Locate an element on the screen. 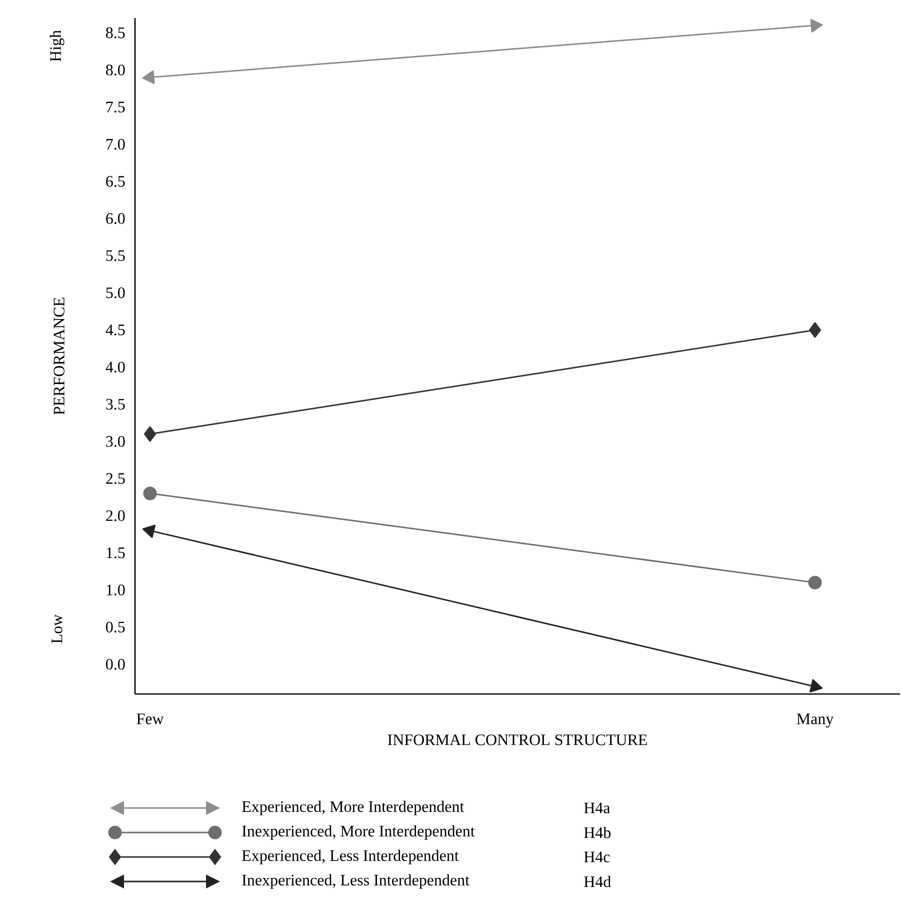 The height and width of the screenshot is (919, 902). y-tick-label: 1.0 is located at coordinates (115, 590).